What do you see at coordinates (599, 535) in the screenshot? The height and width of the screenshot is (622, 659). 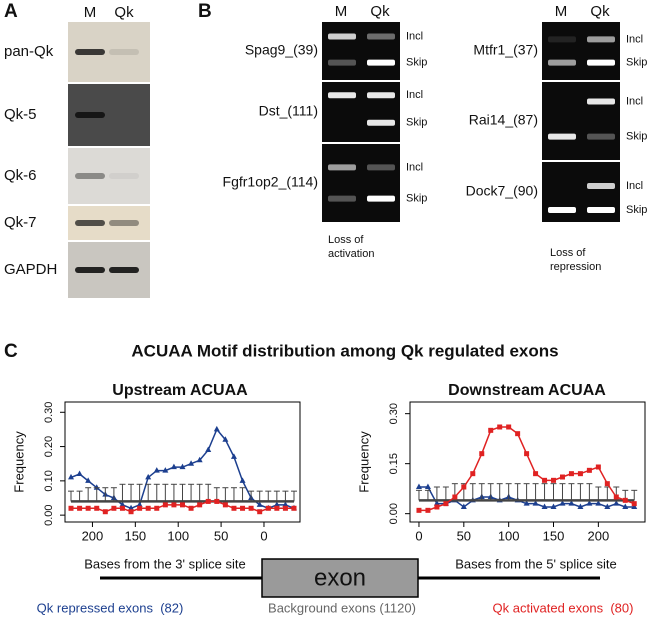 I see `x-tick-label: 200` at bounding box center [599, 535].